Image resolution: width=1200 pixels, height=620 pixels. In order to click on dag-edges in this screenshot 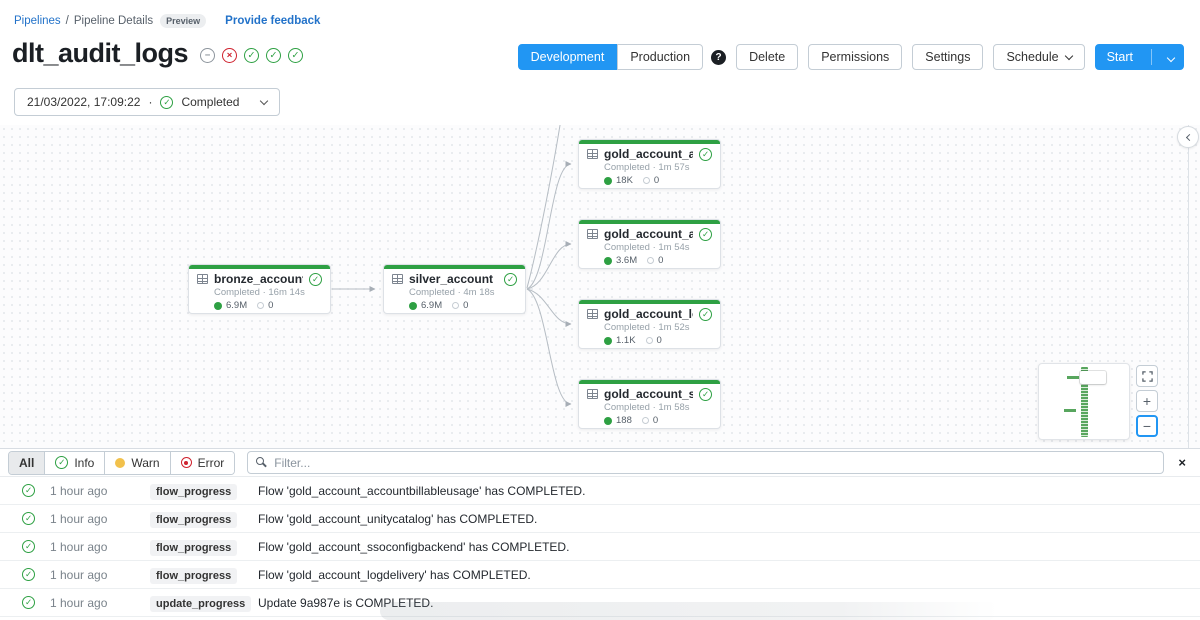, I will do `click(452, 266)`.